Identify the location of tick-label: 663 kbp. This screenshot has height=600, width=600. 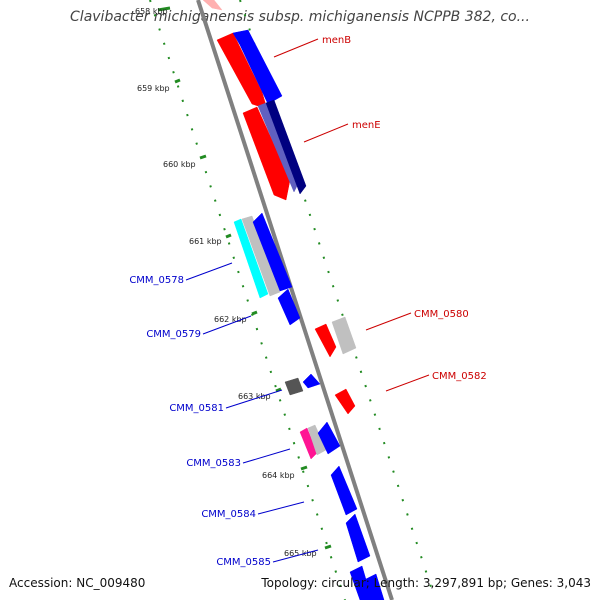
(254, 396).